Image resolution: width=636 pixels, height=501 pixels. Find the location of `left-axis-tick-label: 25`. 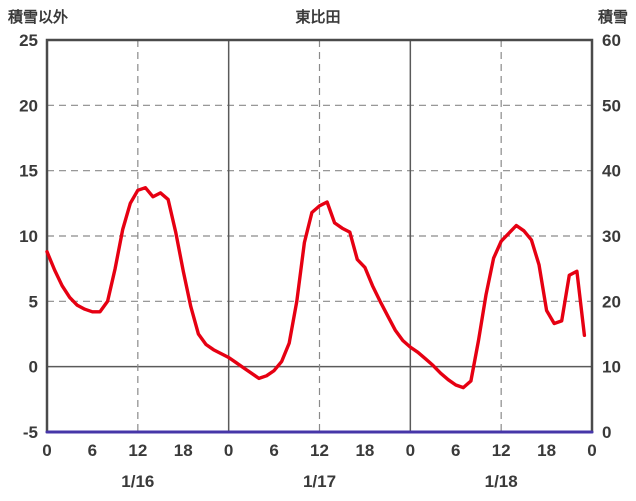

left-axis-tick-label: 25 is located at coordinates (28, 40).